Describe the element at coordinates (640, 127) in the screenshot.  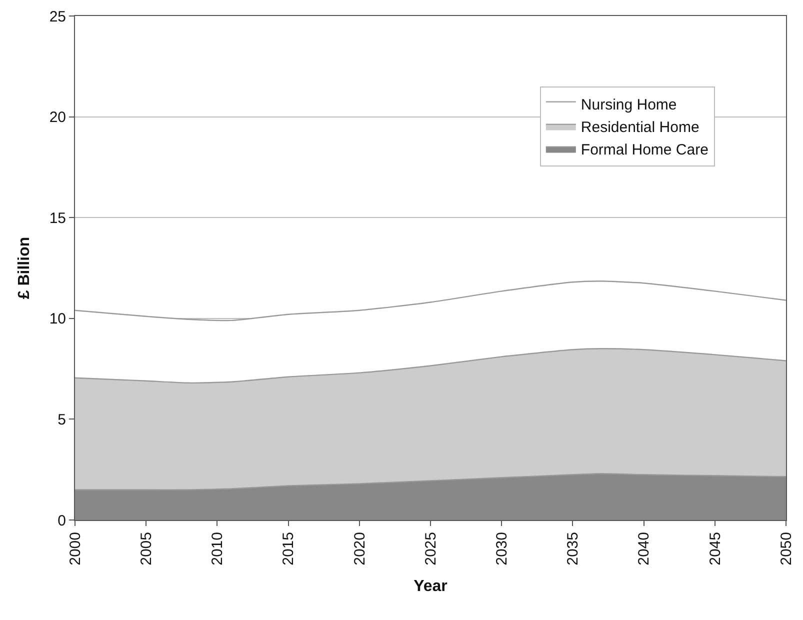
I see `legend-label: Residential Home` at that location.